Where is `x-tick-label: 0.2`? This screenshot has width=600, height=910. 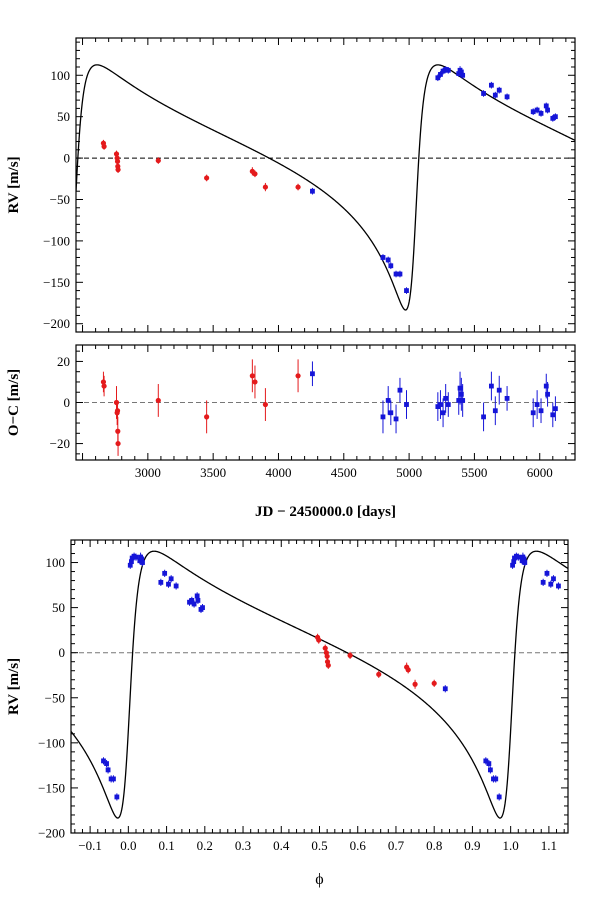 x-tick-label: 0.2 is located at coordinates (205, 845).